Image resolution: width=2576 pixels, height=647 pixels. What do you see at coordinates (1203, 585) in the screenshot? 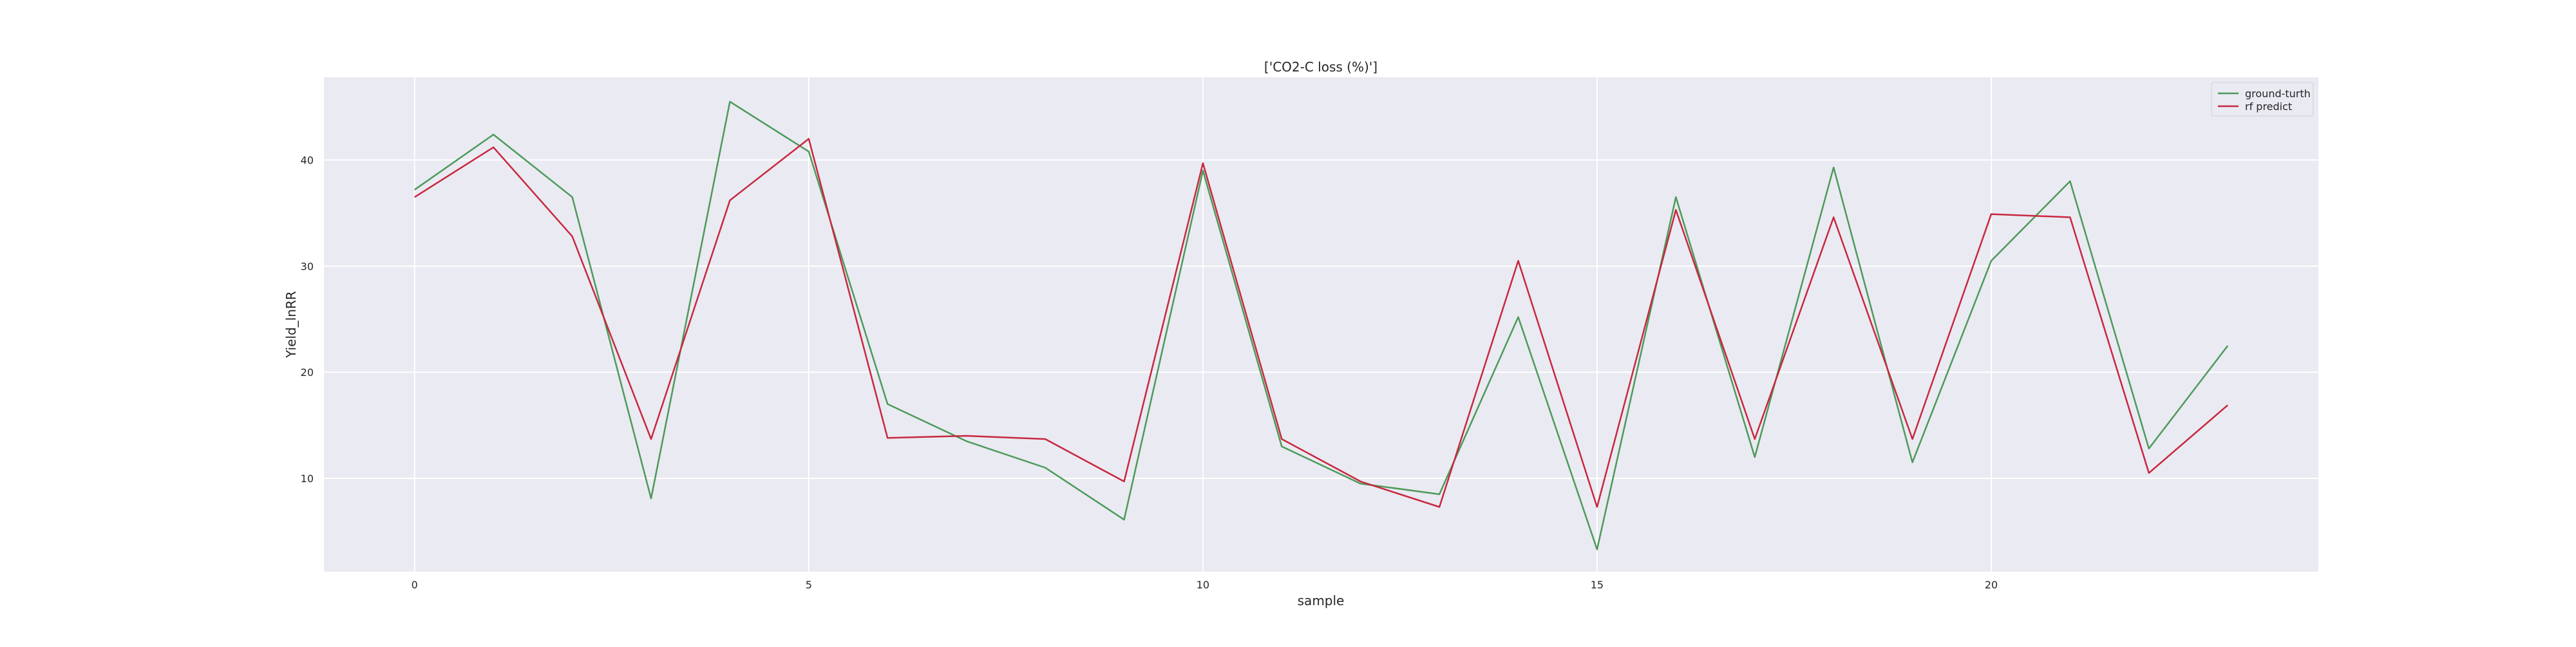
I see `x-tick-label: 10` at bounding box center [1203, 585].